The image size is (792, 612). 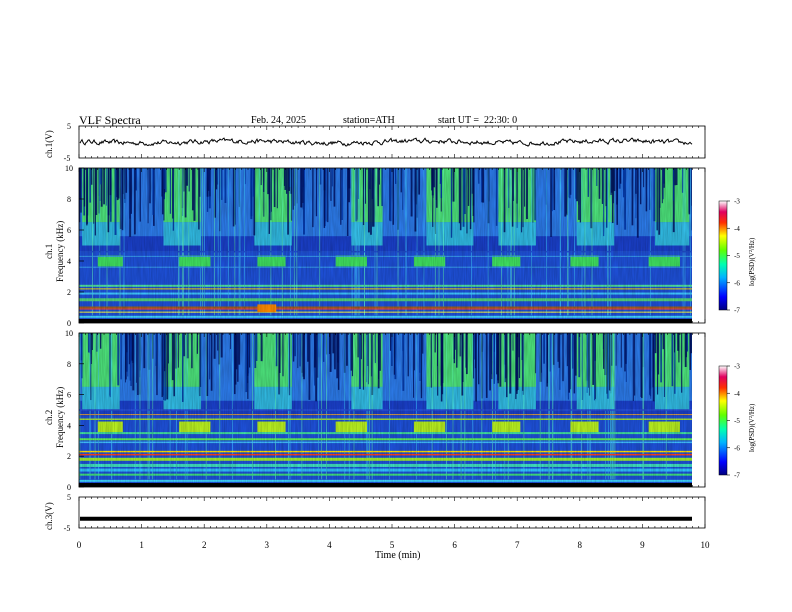 What do you see at coordinates (398, 555) in the screenshot?
I see `x-axis-label: Time (min)` at bounding box center [398, 555].